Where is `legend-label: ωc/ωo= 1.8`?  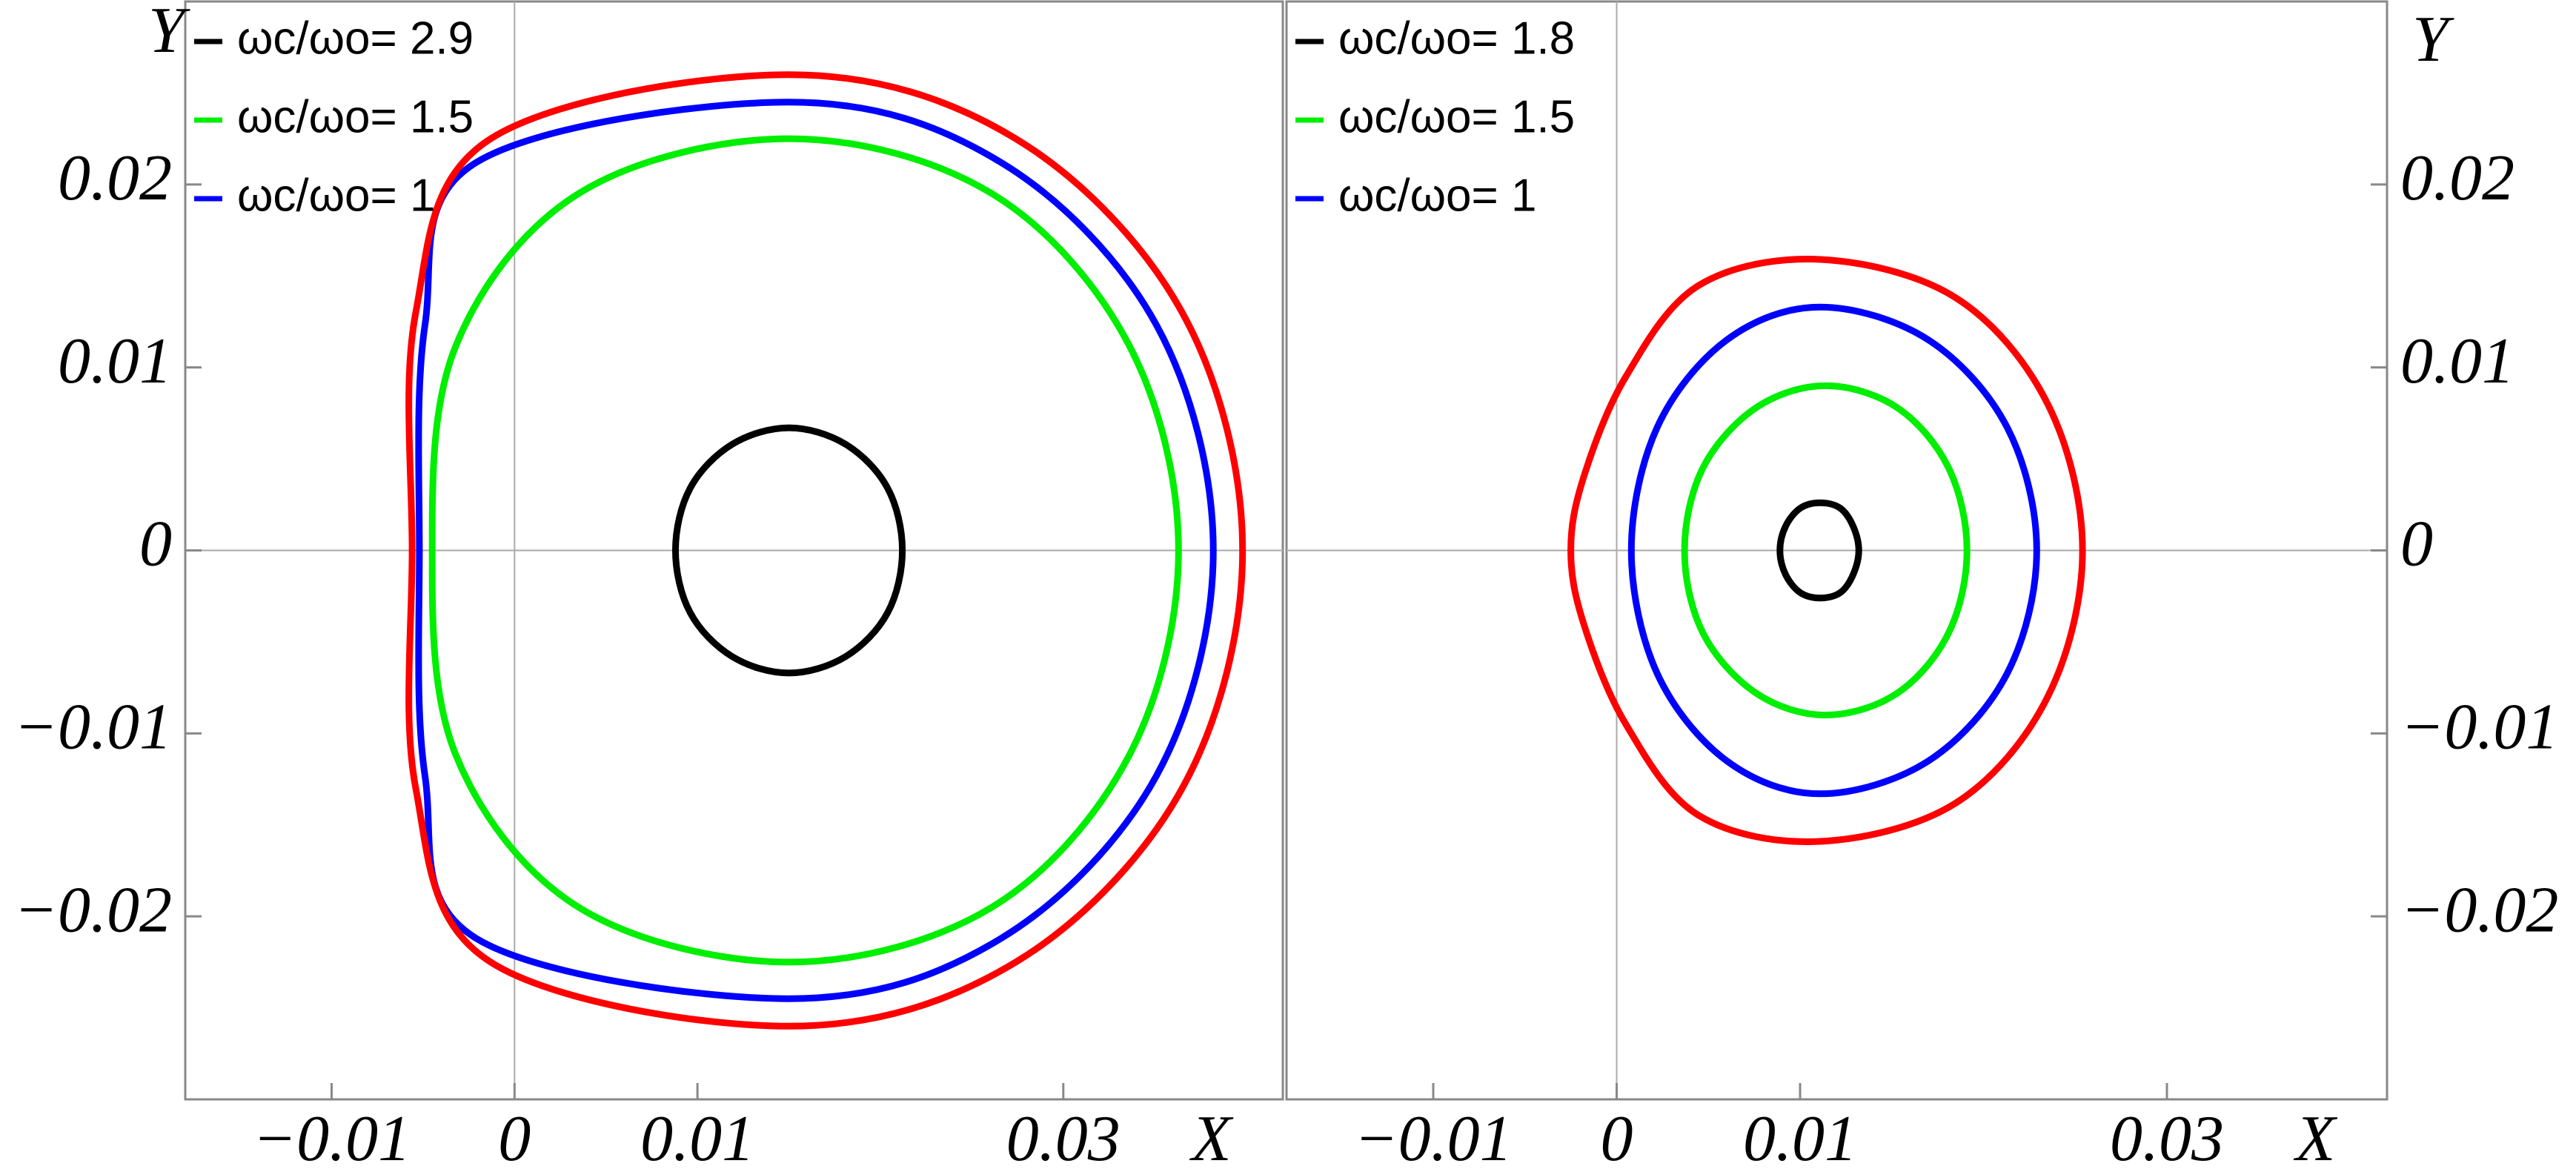 legend-label: ωc/ωo= 1.8 is located at coordinates (1456, 38).